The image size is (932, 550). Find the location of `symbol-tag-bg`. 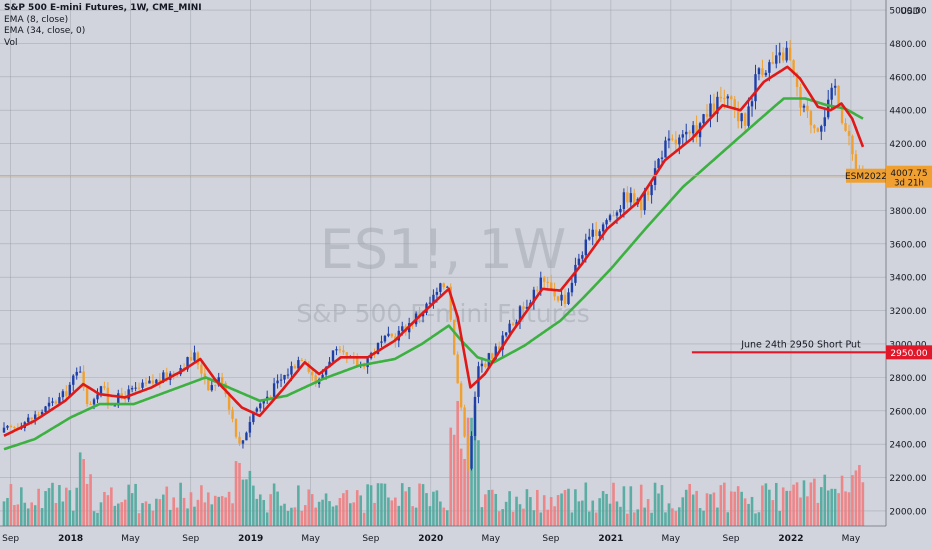

symbol-tag-bg is located at coordinates (866, 175).